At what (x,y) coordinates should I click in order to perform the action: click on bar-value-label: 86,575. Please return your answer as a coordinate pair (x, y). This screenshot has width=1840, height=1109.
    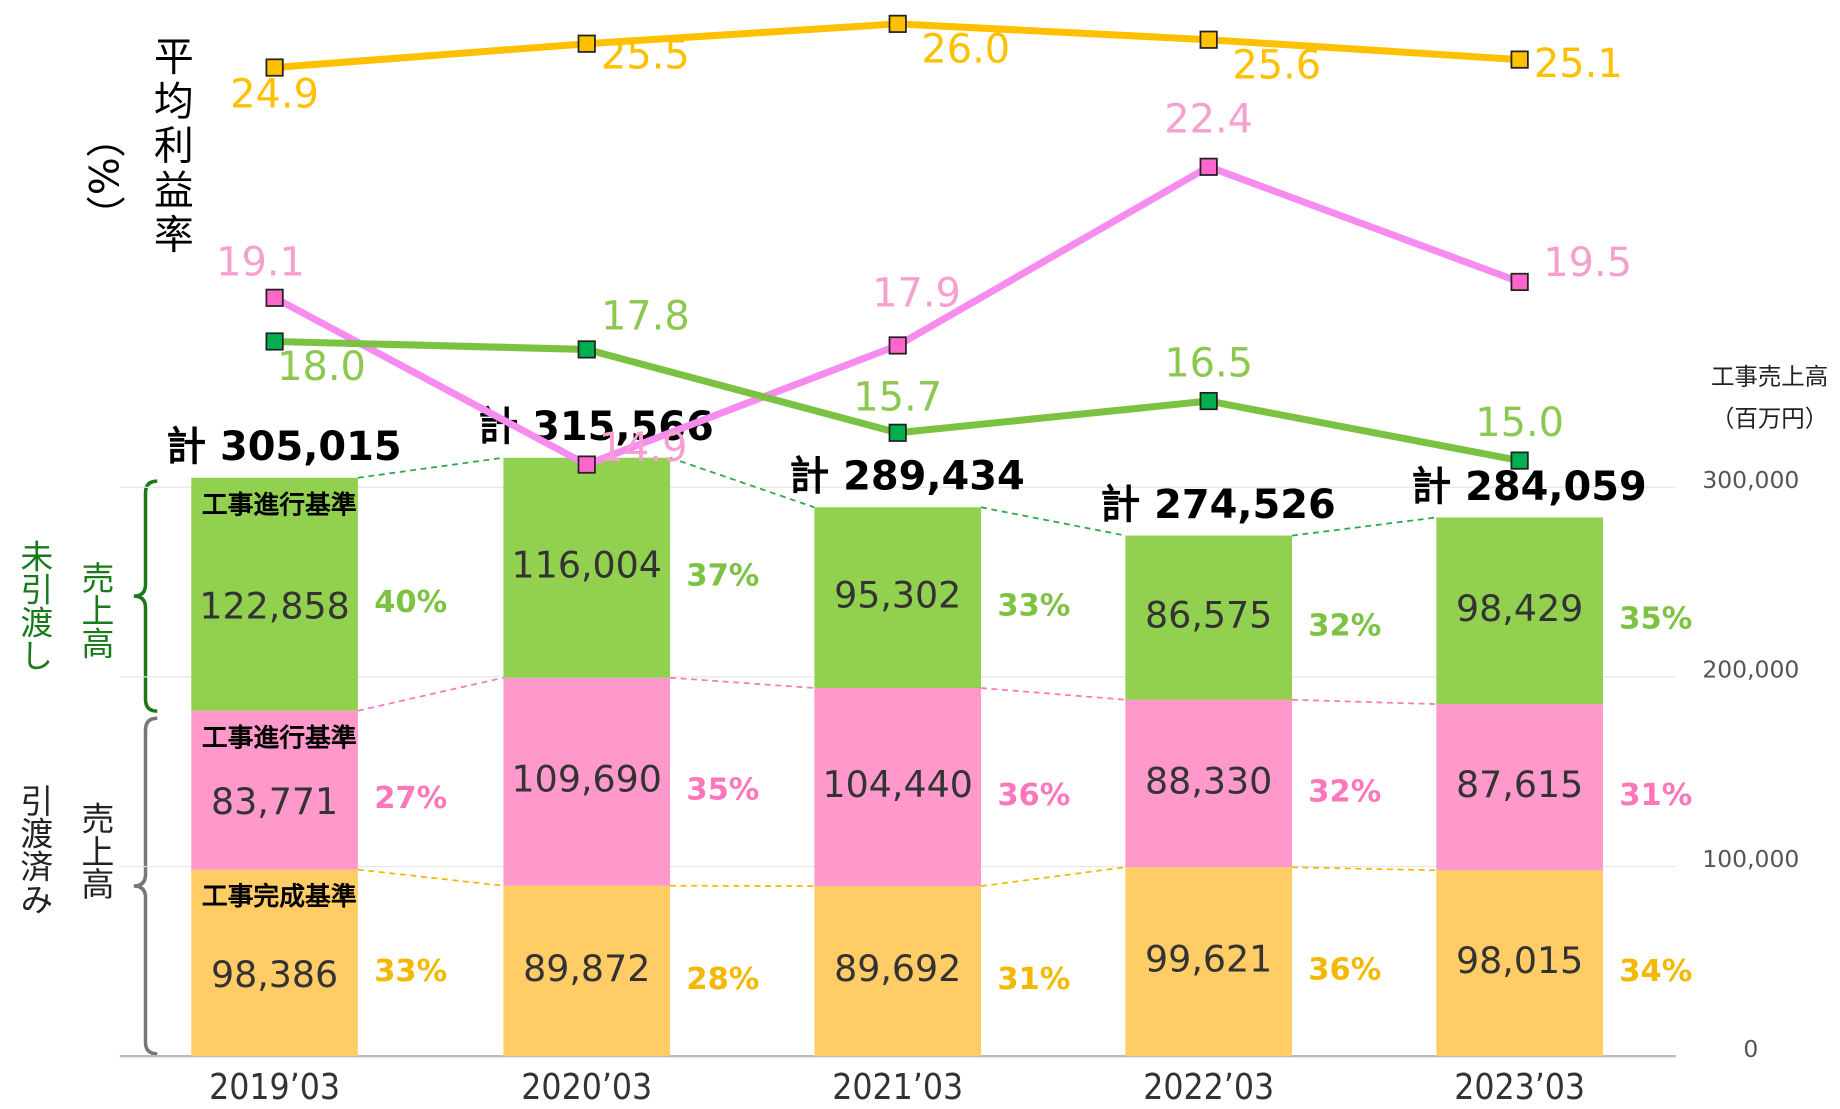
    Looking at the image, I should click on (1208, 615).